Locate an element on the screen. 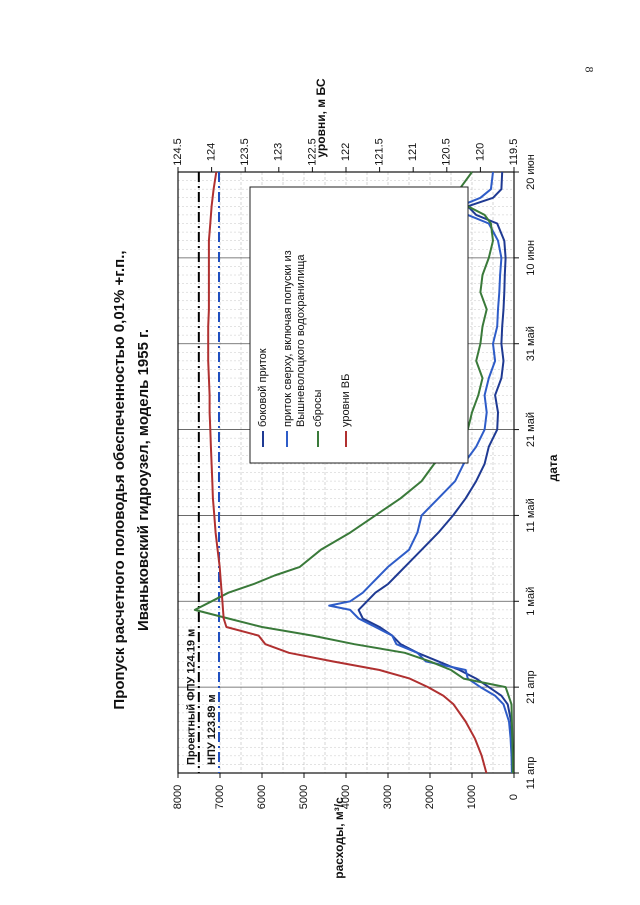 The height and width of the screenshot is (905, 640). y2-tick-label: 124 is located at coordinates (212, 152).